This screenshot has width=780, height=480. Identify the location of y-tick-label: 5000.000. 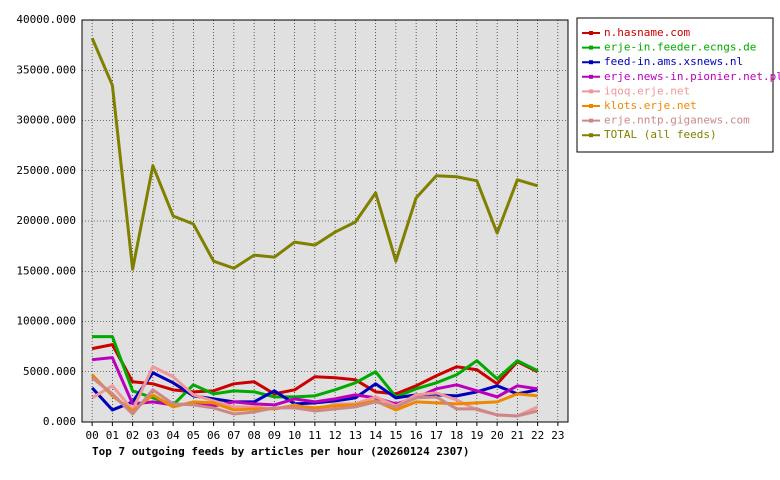
(49, 371).